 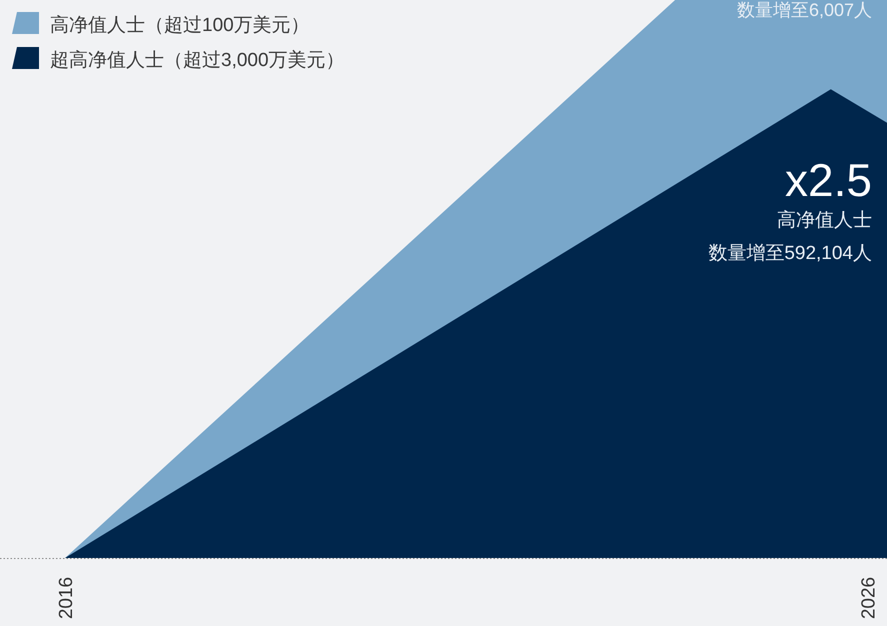 What do you see at coordinates (824, 220) in the screenshot?
I see `annotation: 高净值人士` at bounding box center [824, 220].